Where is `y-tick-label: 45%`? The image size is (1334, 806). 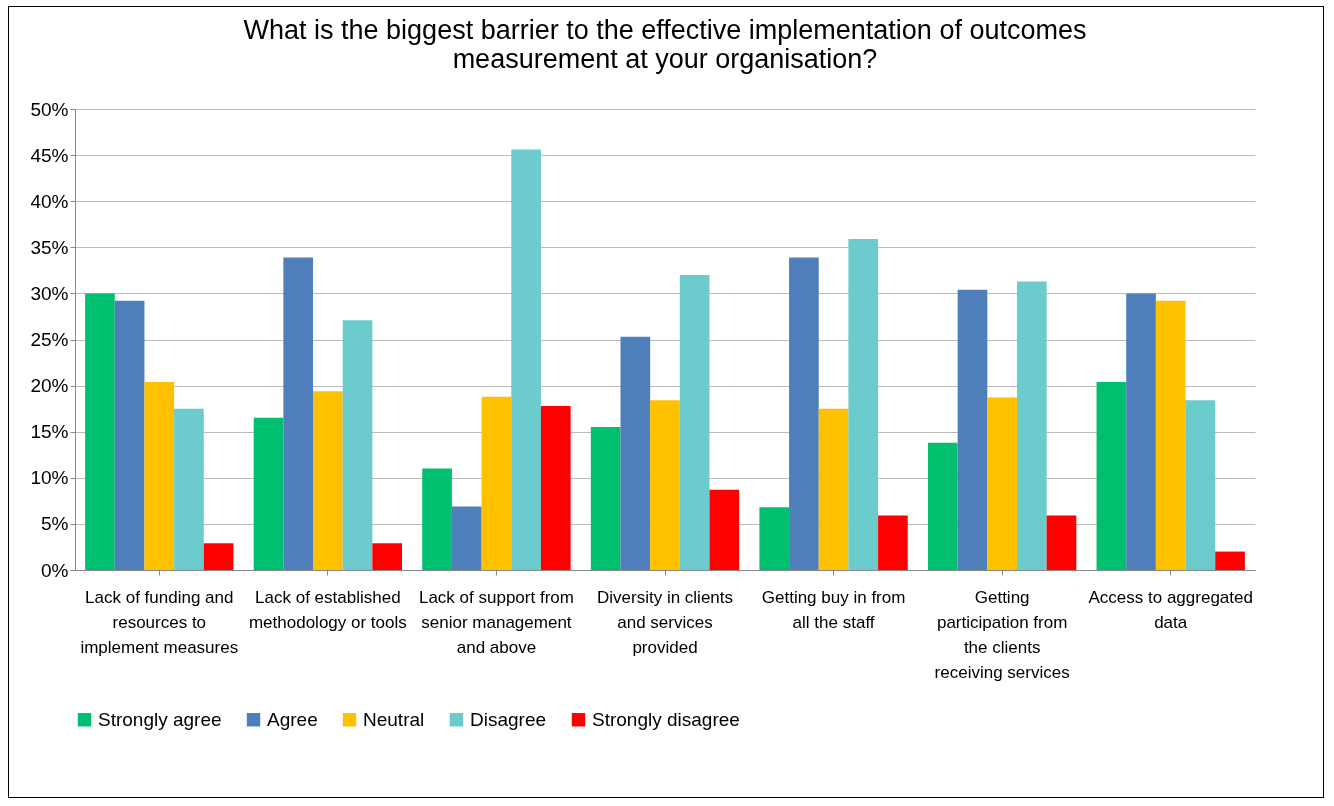
y-tick-label: 45% is located at coordinates (49, 155).